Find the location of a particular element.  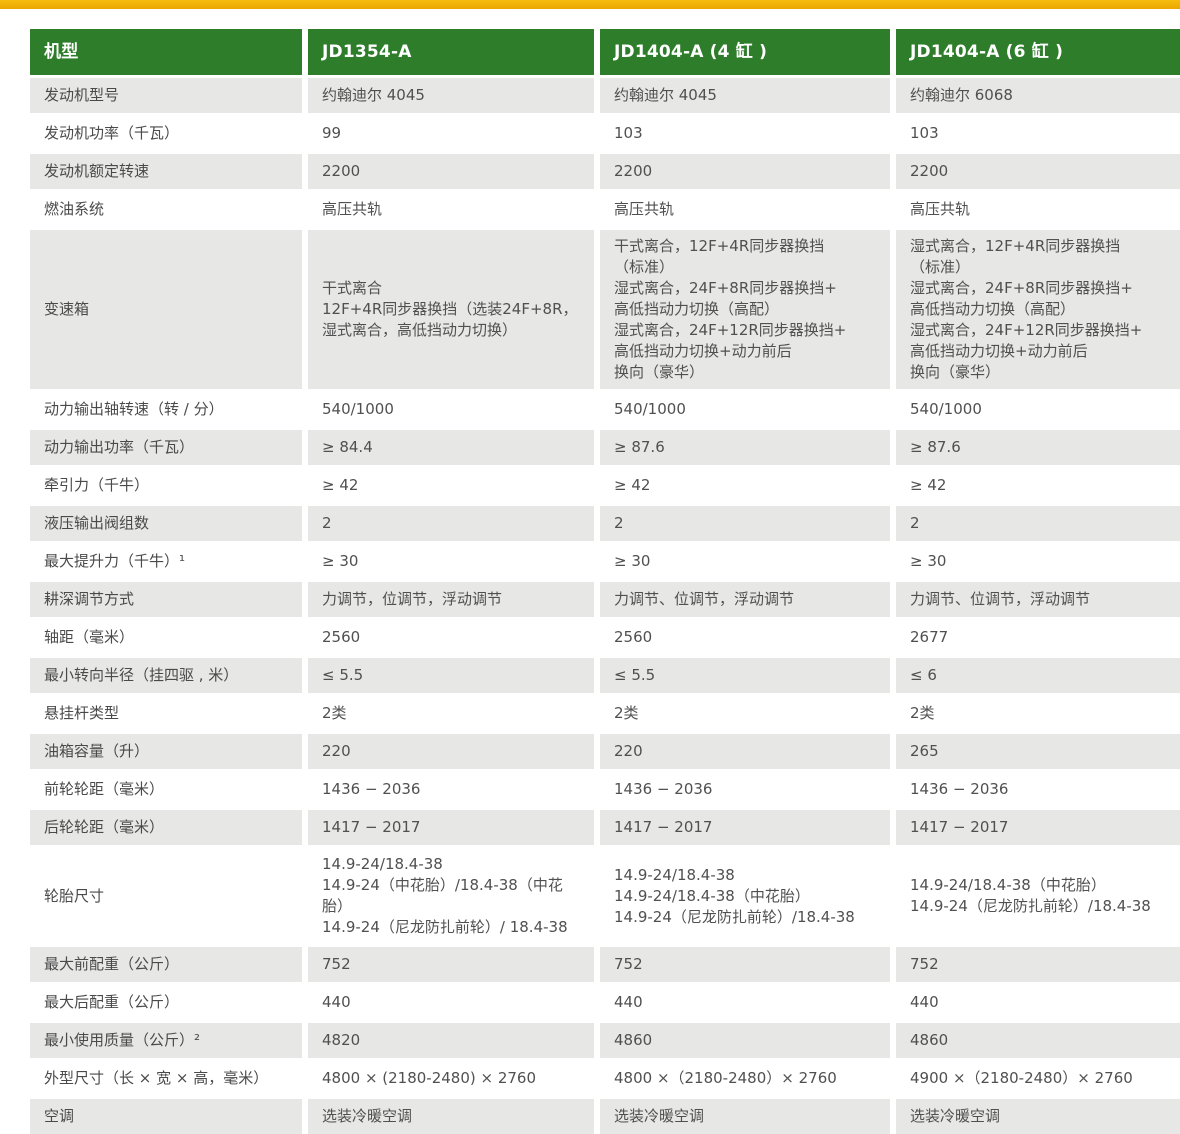

row-label: 牵引力（千牛） is located at coordinates (166, 485).